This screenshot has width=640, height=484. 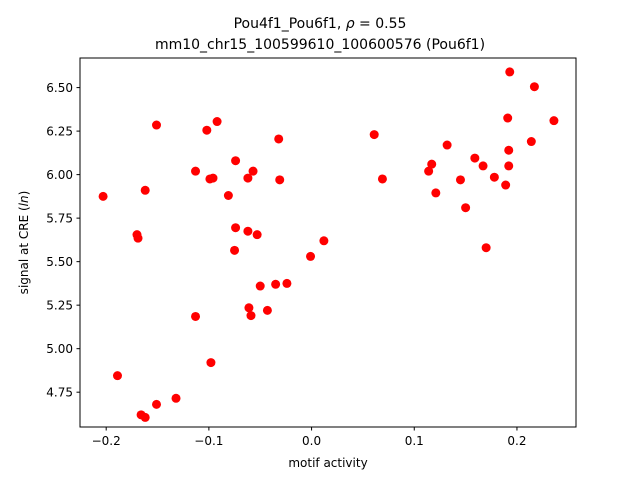 What do you see at coordinates (516, 441) in the screenshot?
I see `x-tick-label-4: 0.2` at bounding box center [516, 441].